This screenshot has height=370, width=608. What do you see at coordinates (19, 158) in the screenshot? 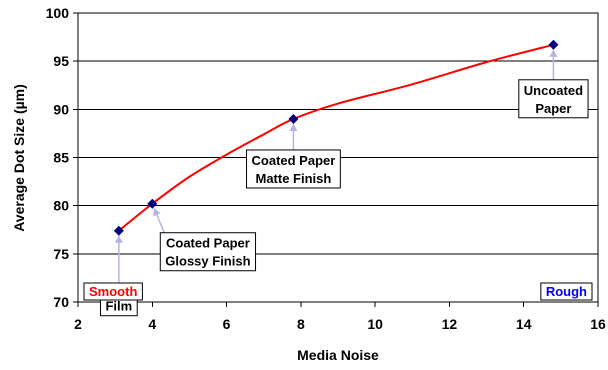
I see `y-axis-title: Average Dot Size (µm)` at bounding box center [19, 158].